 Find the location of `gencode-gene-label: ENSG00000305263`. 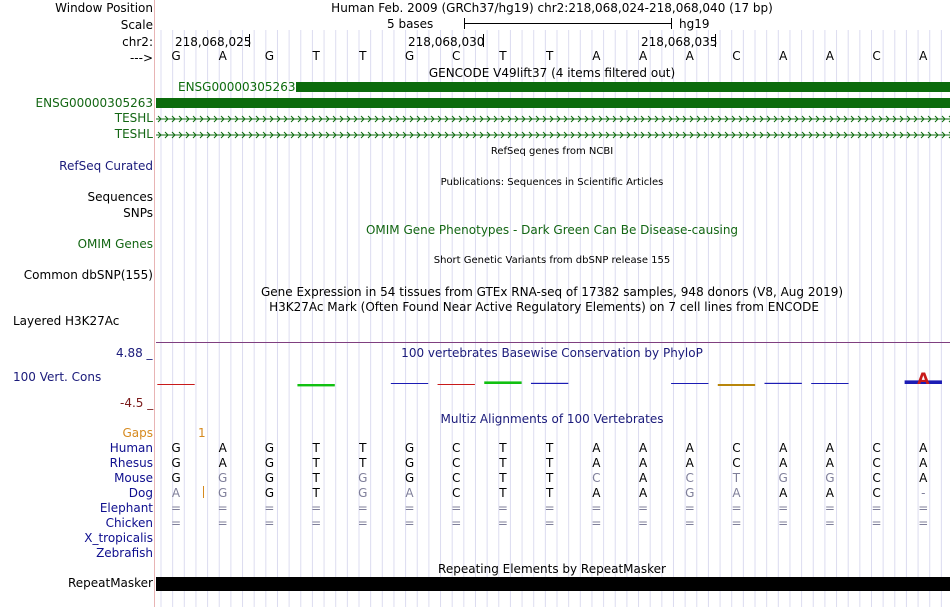

gencode-gene-label: ENSG00000305263 is located at coordinates (94, 103).